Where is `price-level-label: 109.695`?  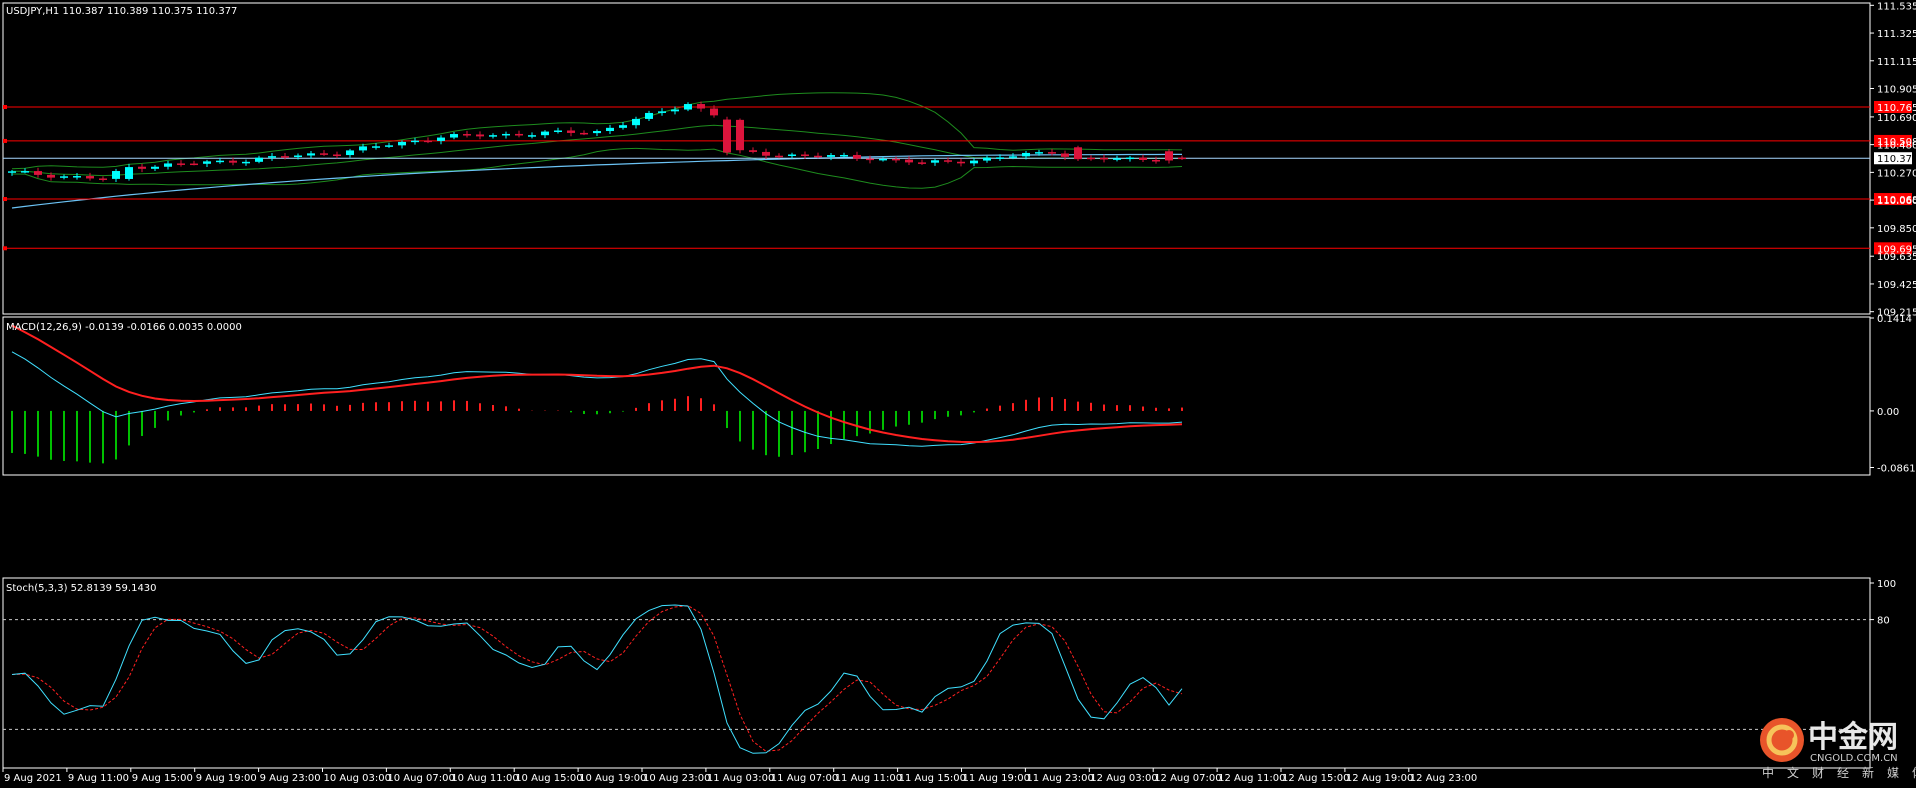 price-level-label: 109.695 is located at coordinates (1896, 249).